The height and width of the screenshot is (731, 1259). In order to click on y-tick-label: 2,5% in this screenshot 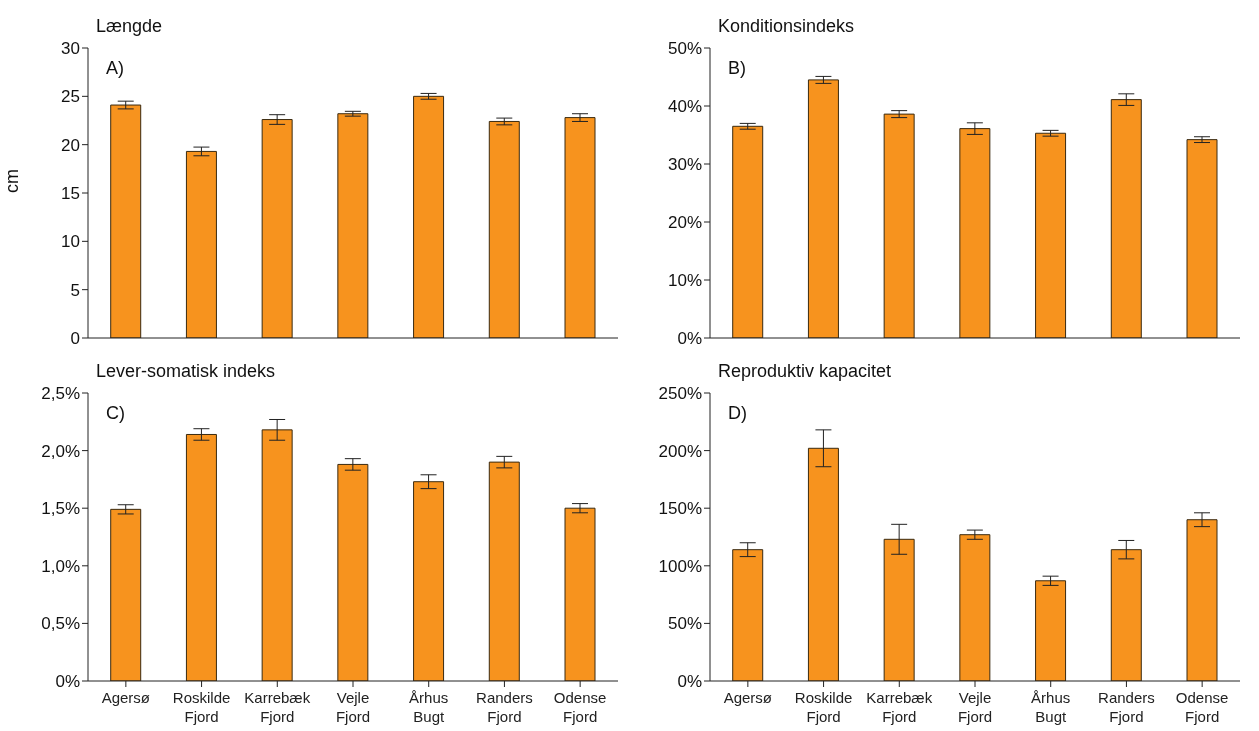, I will do `click(60, 394)`.